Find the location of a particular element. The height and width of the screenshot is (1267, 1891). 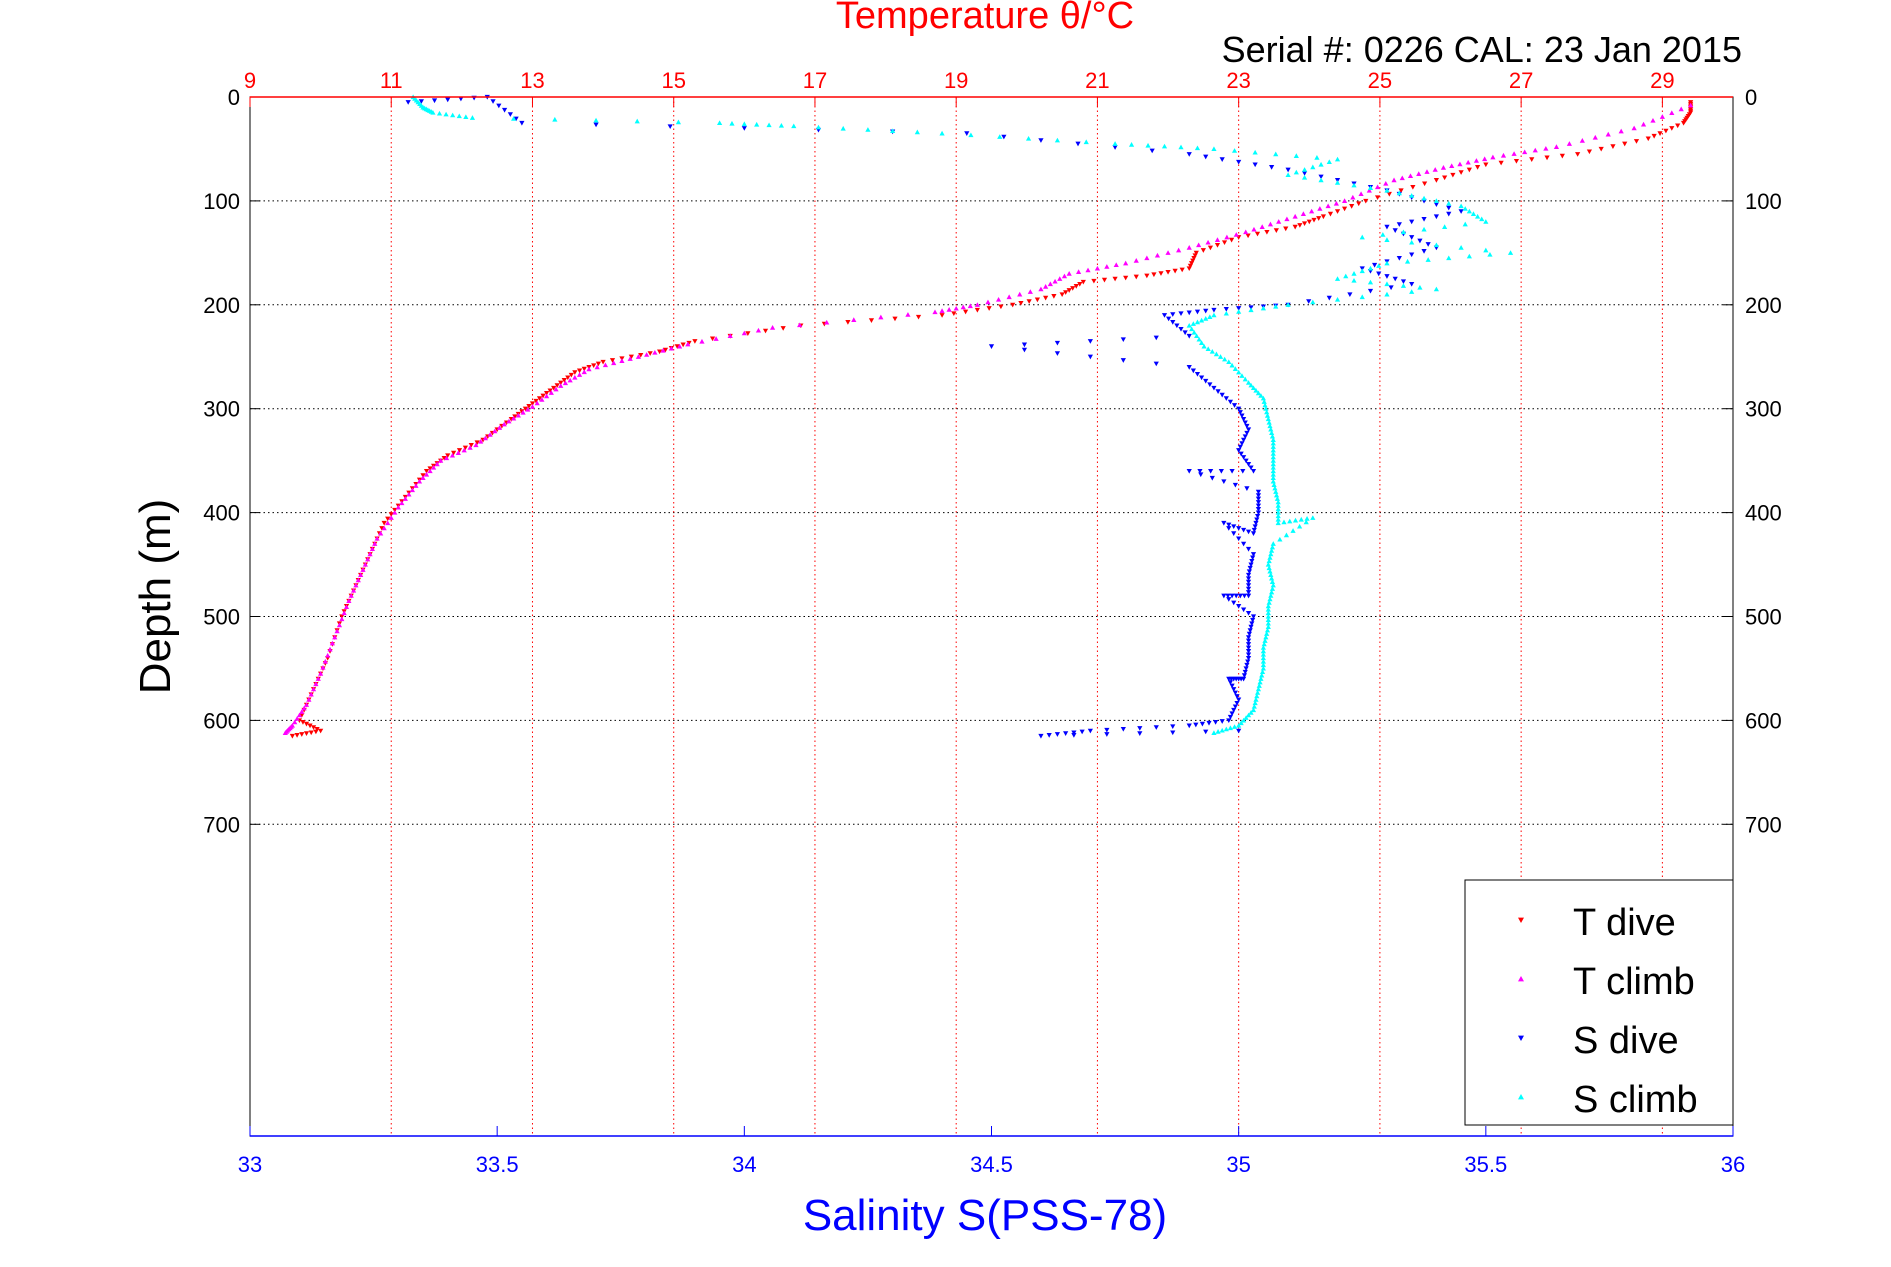

y-tick-label-right: 0 is located at coordinates (1751, 97).